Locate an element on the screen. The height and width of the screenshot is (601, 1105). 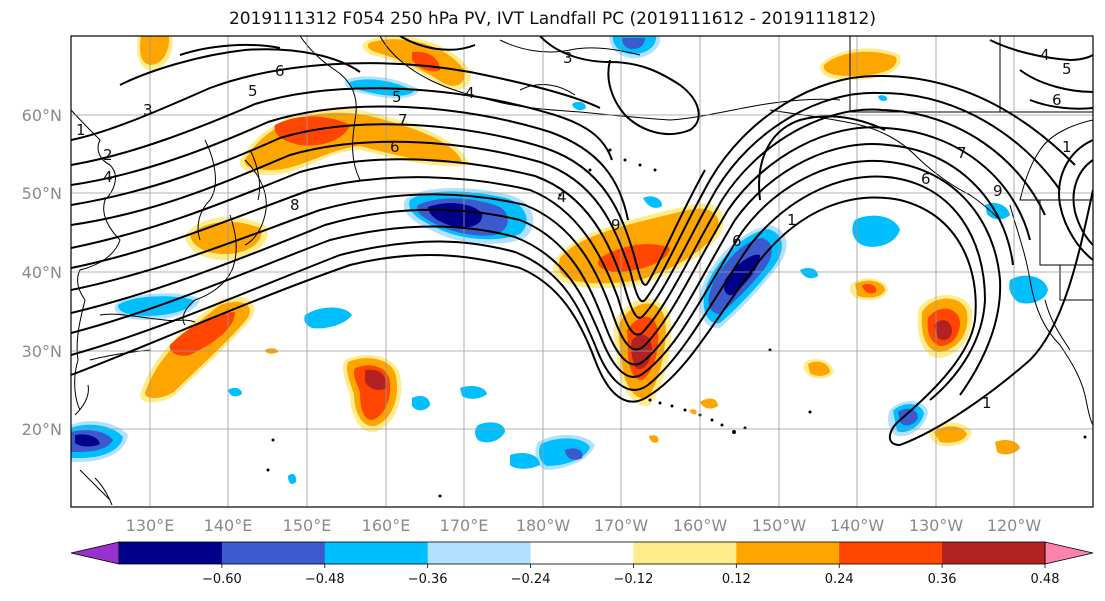
lon-label: 150°E is located at coordinates (307, 525).